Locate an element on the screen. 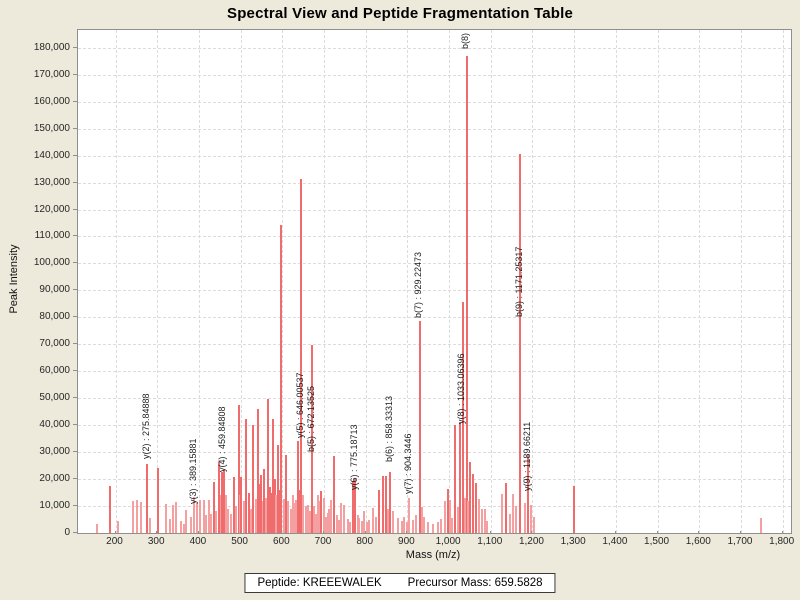 This screenshot has width=800, height=600. peak-annotation: y(2) : 275.84888 is located at coordinates (145, 426).